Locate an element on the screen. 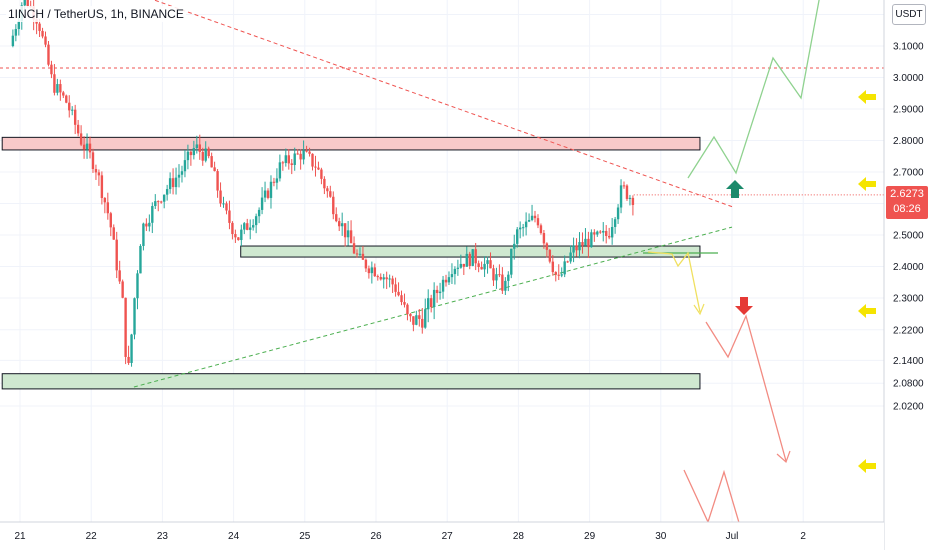  yellow-projection is located at coordinates (674, 282).